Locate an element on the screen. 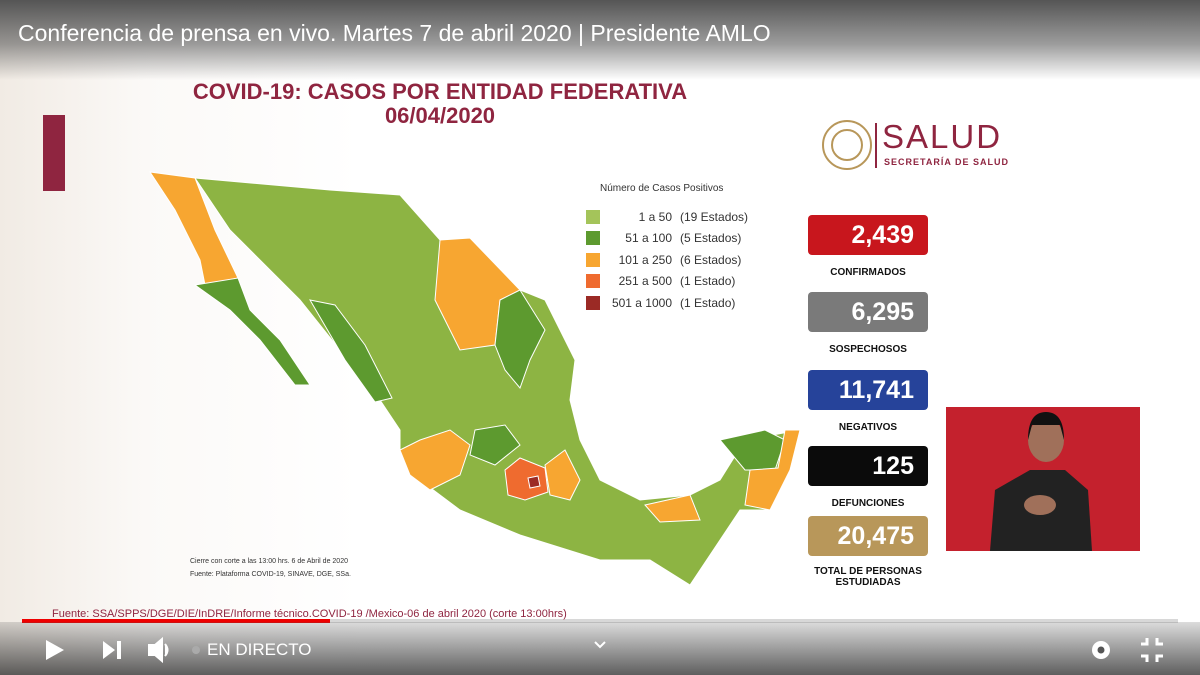  slide-heading: COVID-19: CASOS POR ENTIDAD FEDERATIVA is located at coordinates (440, 91).